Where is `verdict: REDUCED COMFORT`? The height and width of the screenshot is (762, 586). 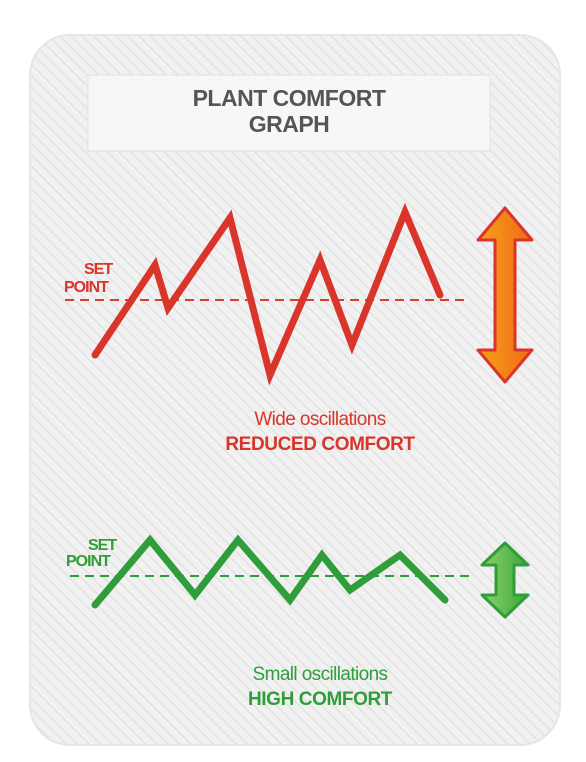
verdict: REDUCED COMFORT is located at coordinates (320, 444).